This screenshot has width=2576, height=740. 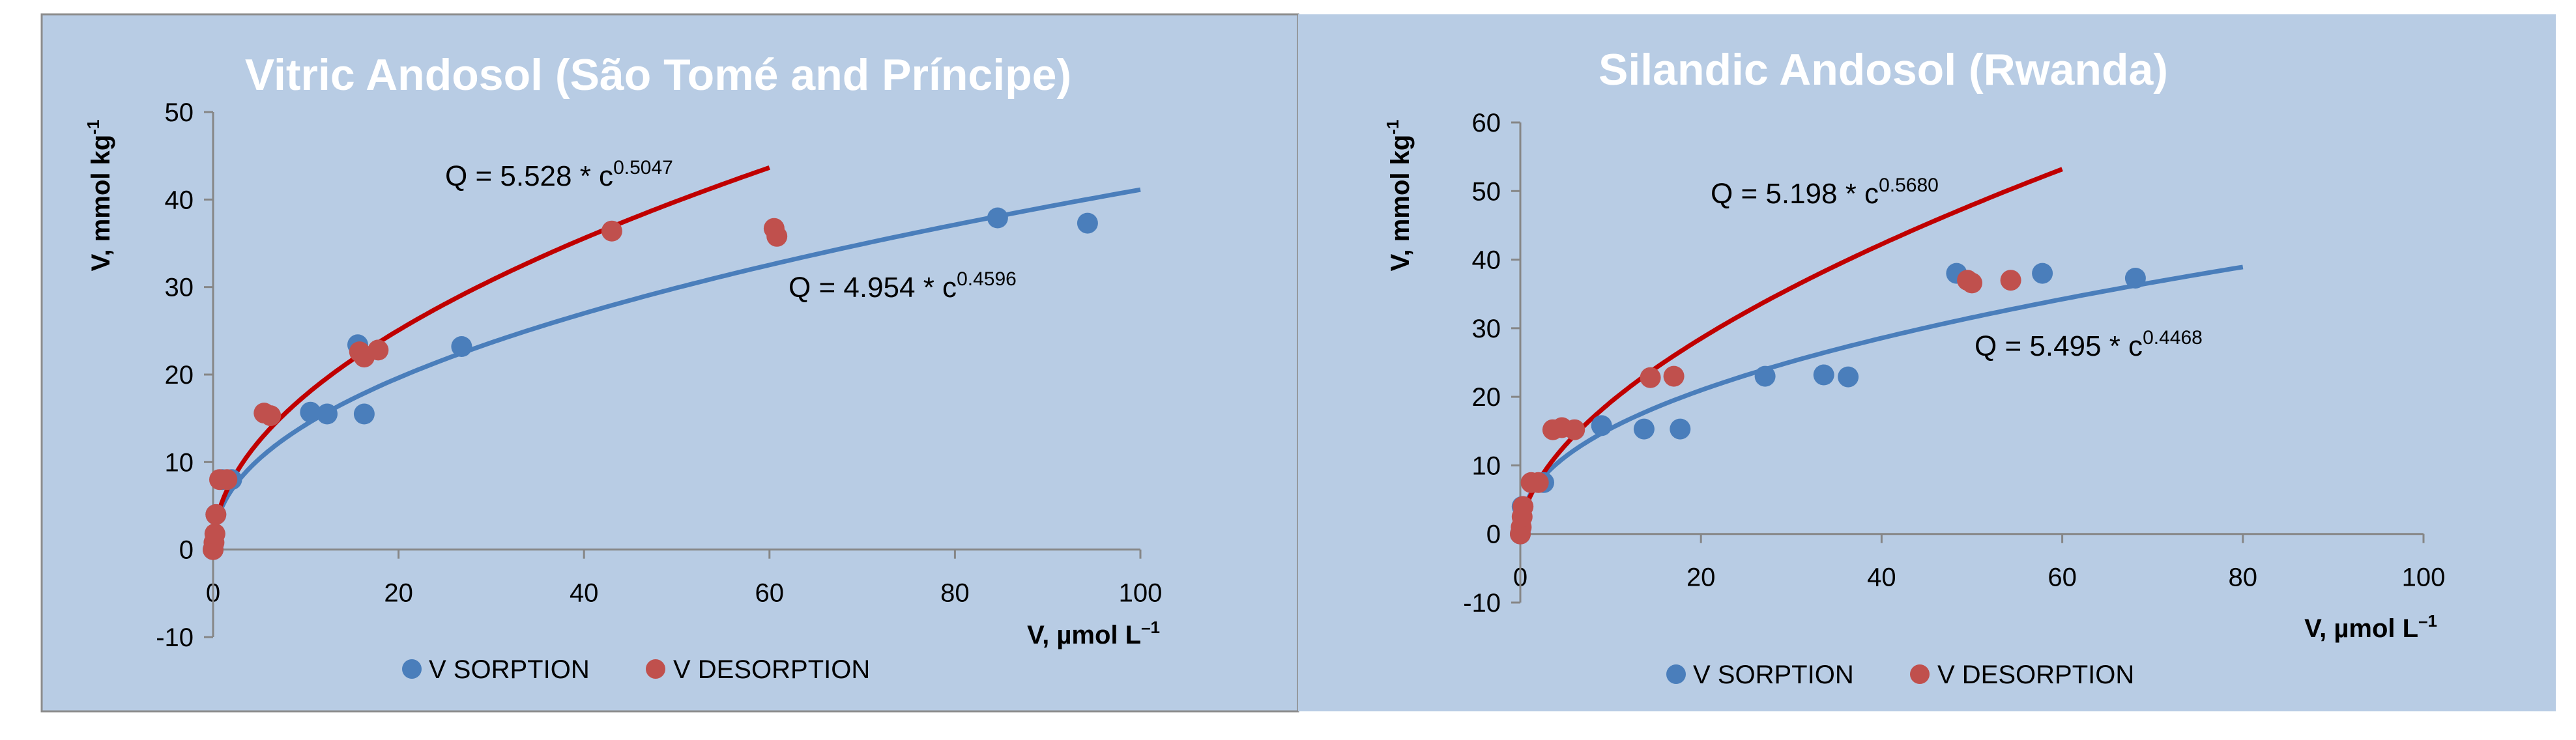 I want to click on fit-equation-sorption: Q = 5.495 * c0.4468, so click(x=2089, y=345).